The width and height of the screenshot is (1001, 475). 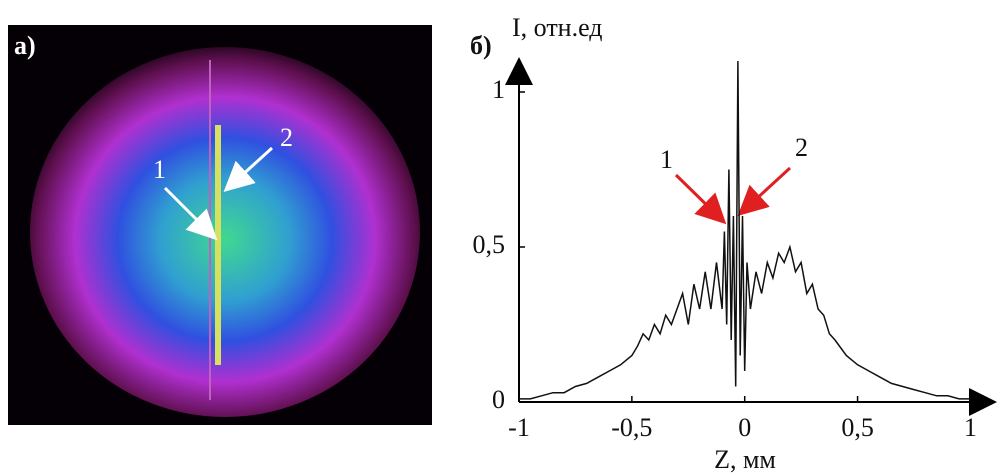 What do you see at coordinates (557, 27) in the screenshot?
I see `y-axis-label: I, отн.ед` at bounding box center [557, 27].